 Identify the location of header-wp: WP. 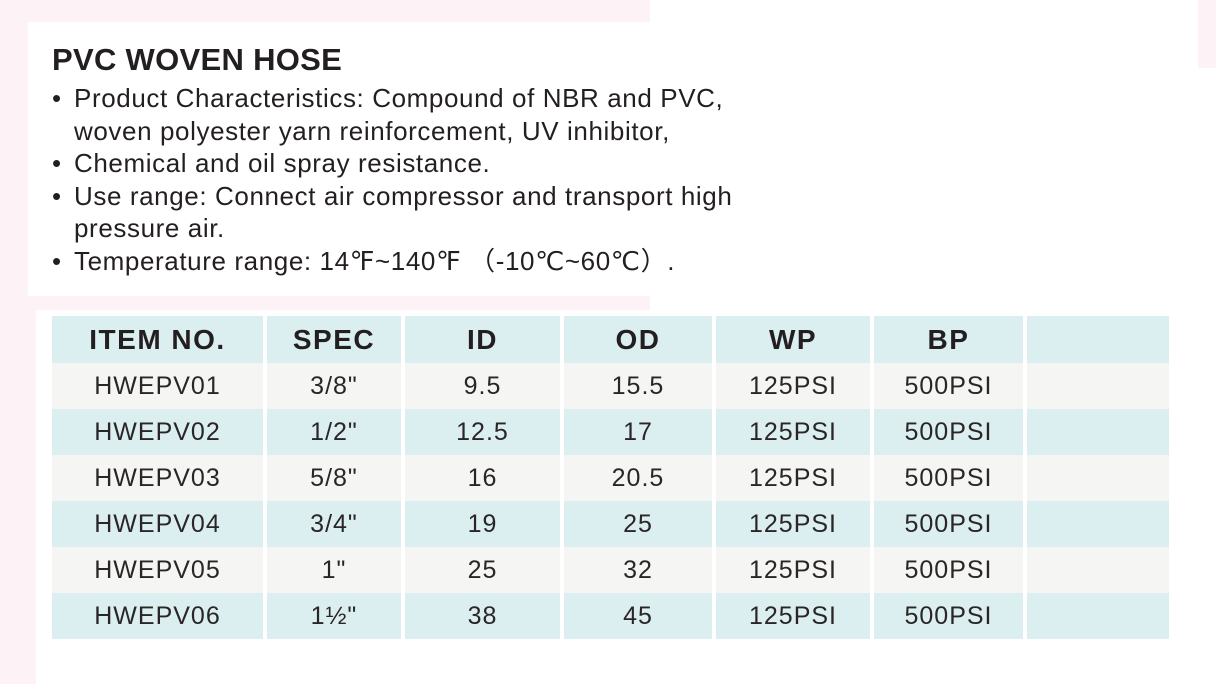
(793, 339).